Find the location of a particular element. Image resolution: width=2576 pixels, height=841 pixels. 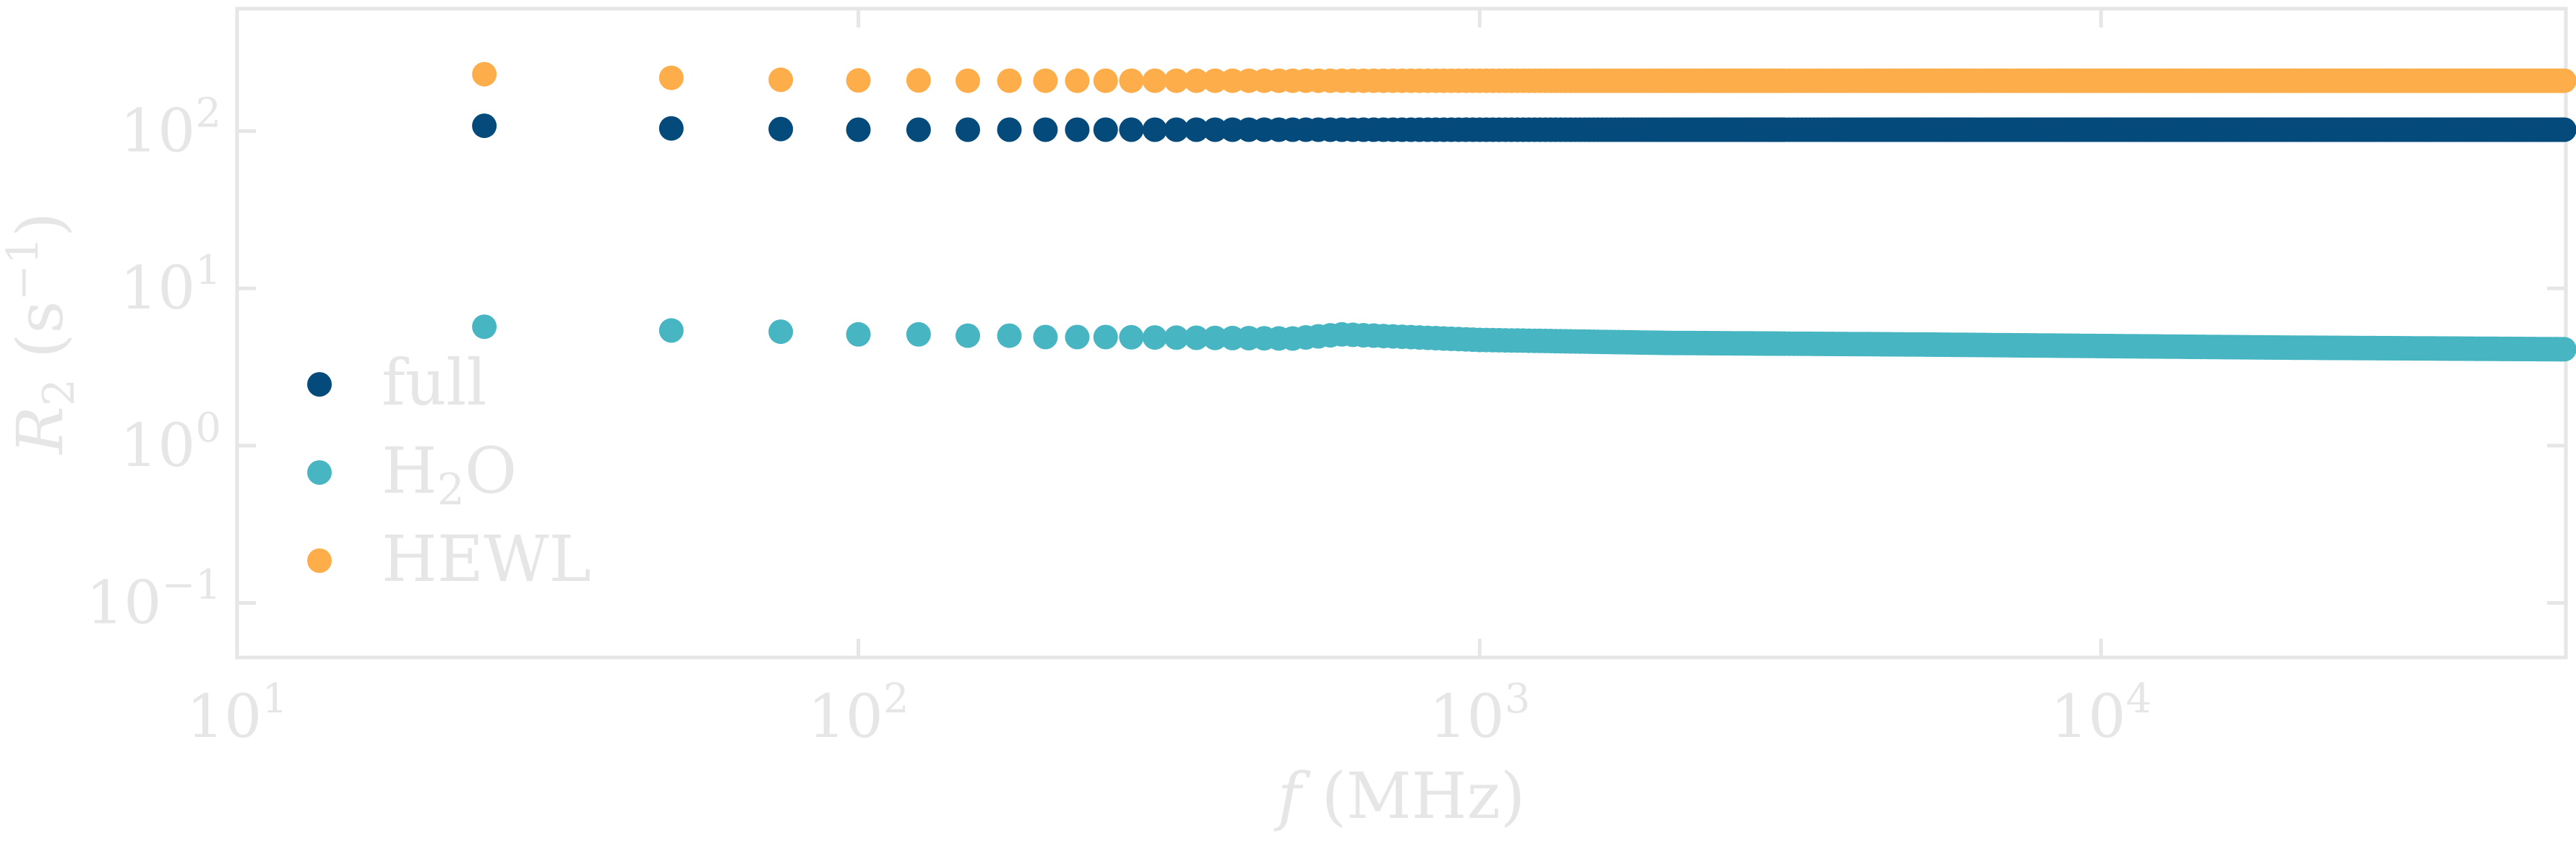

legend: full H2O HEWL is located at coordinates (449, 470).